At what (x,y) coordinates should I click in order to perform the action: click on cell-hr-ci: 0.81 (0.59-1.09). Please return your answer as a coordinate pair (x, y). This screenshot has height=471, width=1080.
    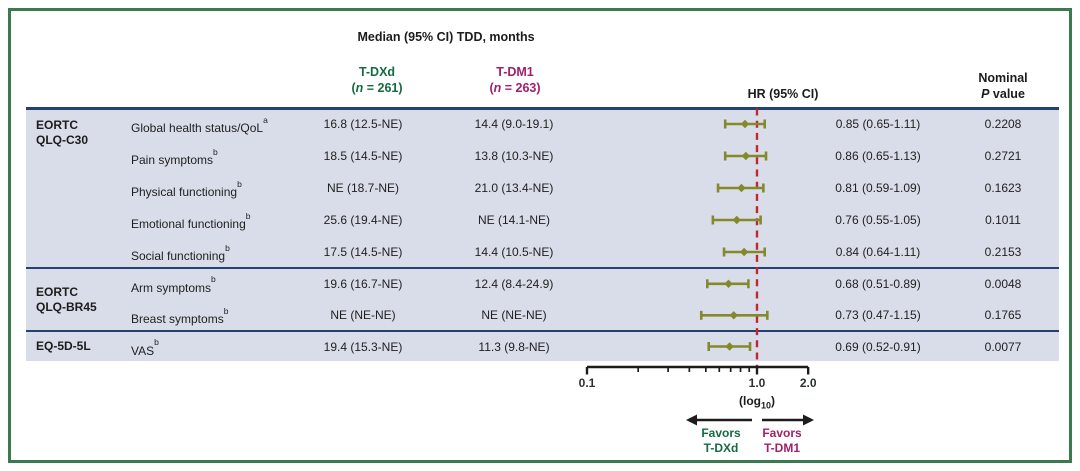
    Looking at the image, I should click on (878, 188).